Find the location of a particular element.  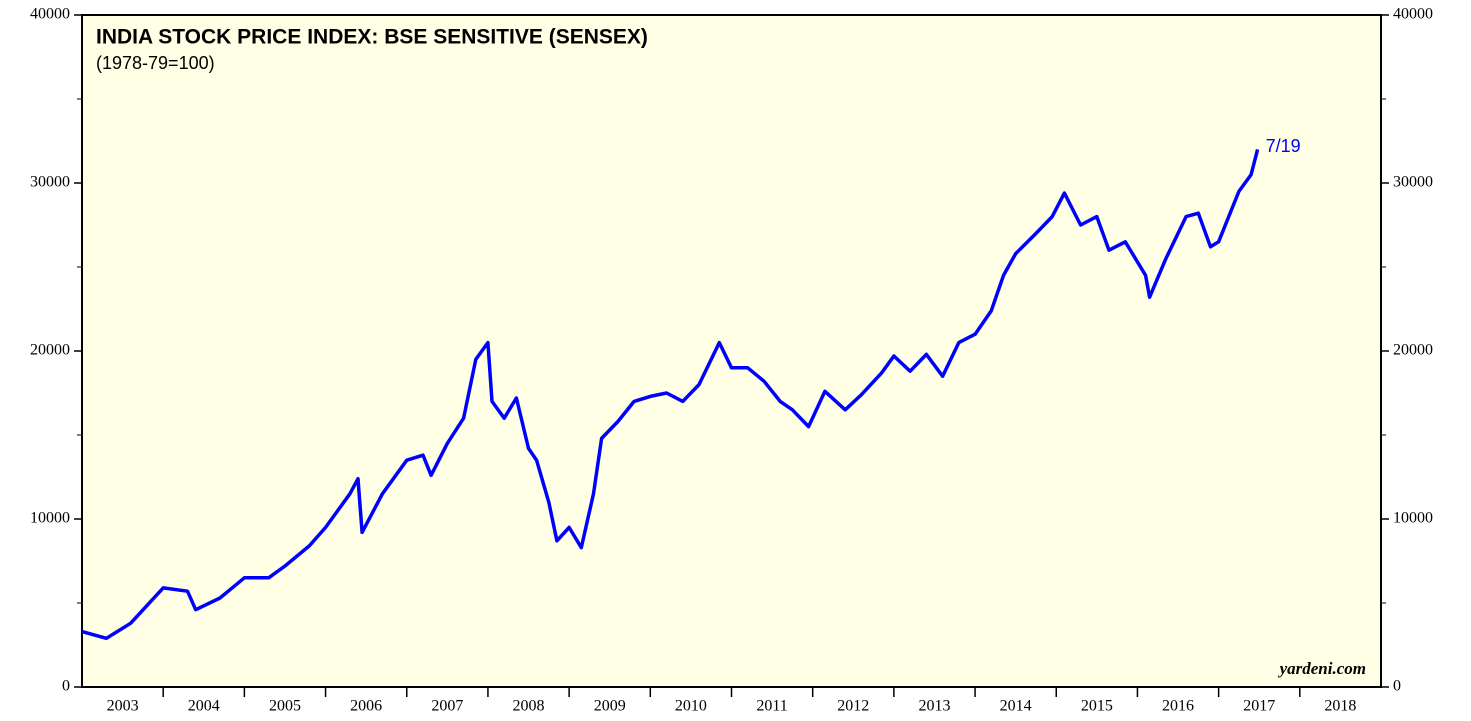

x-tick-label: 2016 is located at coordinates (1178, 706).